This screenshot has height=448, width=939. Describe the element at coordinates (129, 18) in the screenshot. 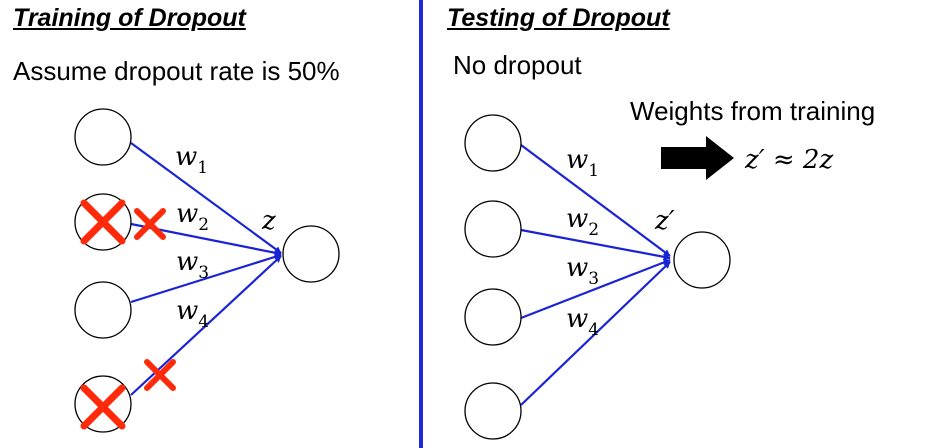

I see `training-title: Training of Dropout` at that location.